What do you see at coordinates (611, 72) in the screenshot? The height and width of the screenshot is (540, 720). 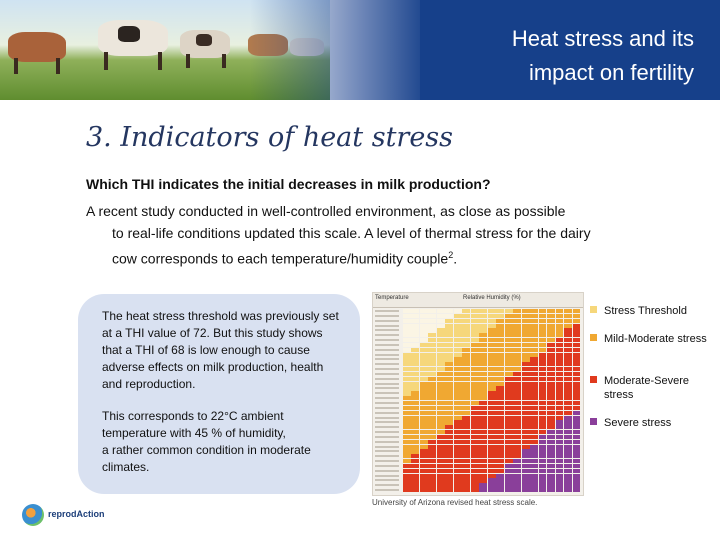 I see `title-line-2: impact on fertility` at bounding box center [611, 72].